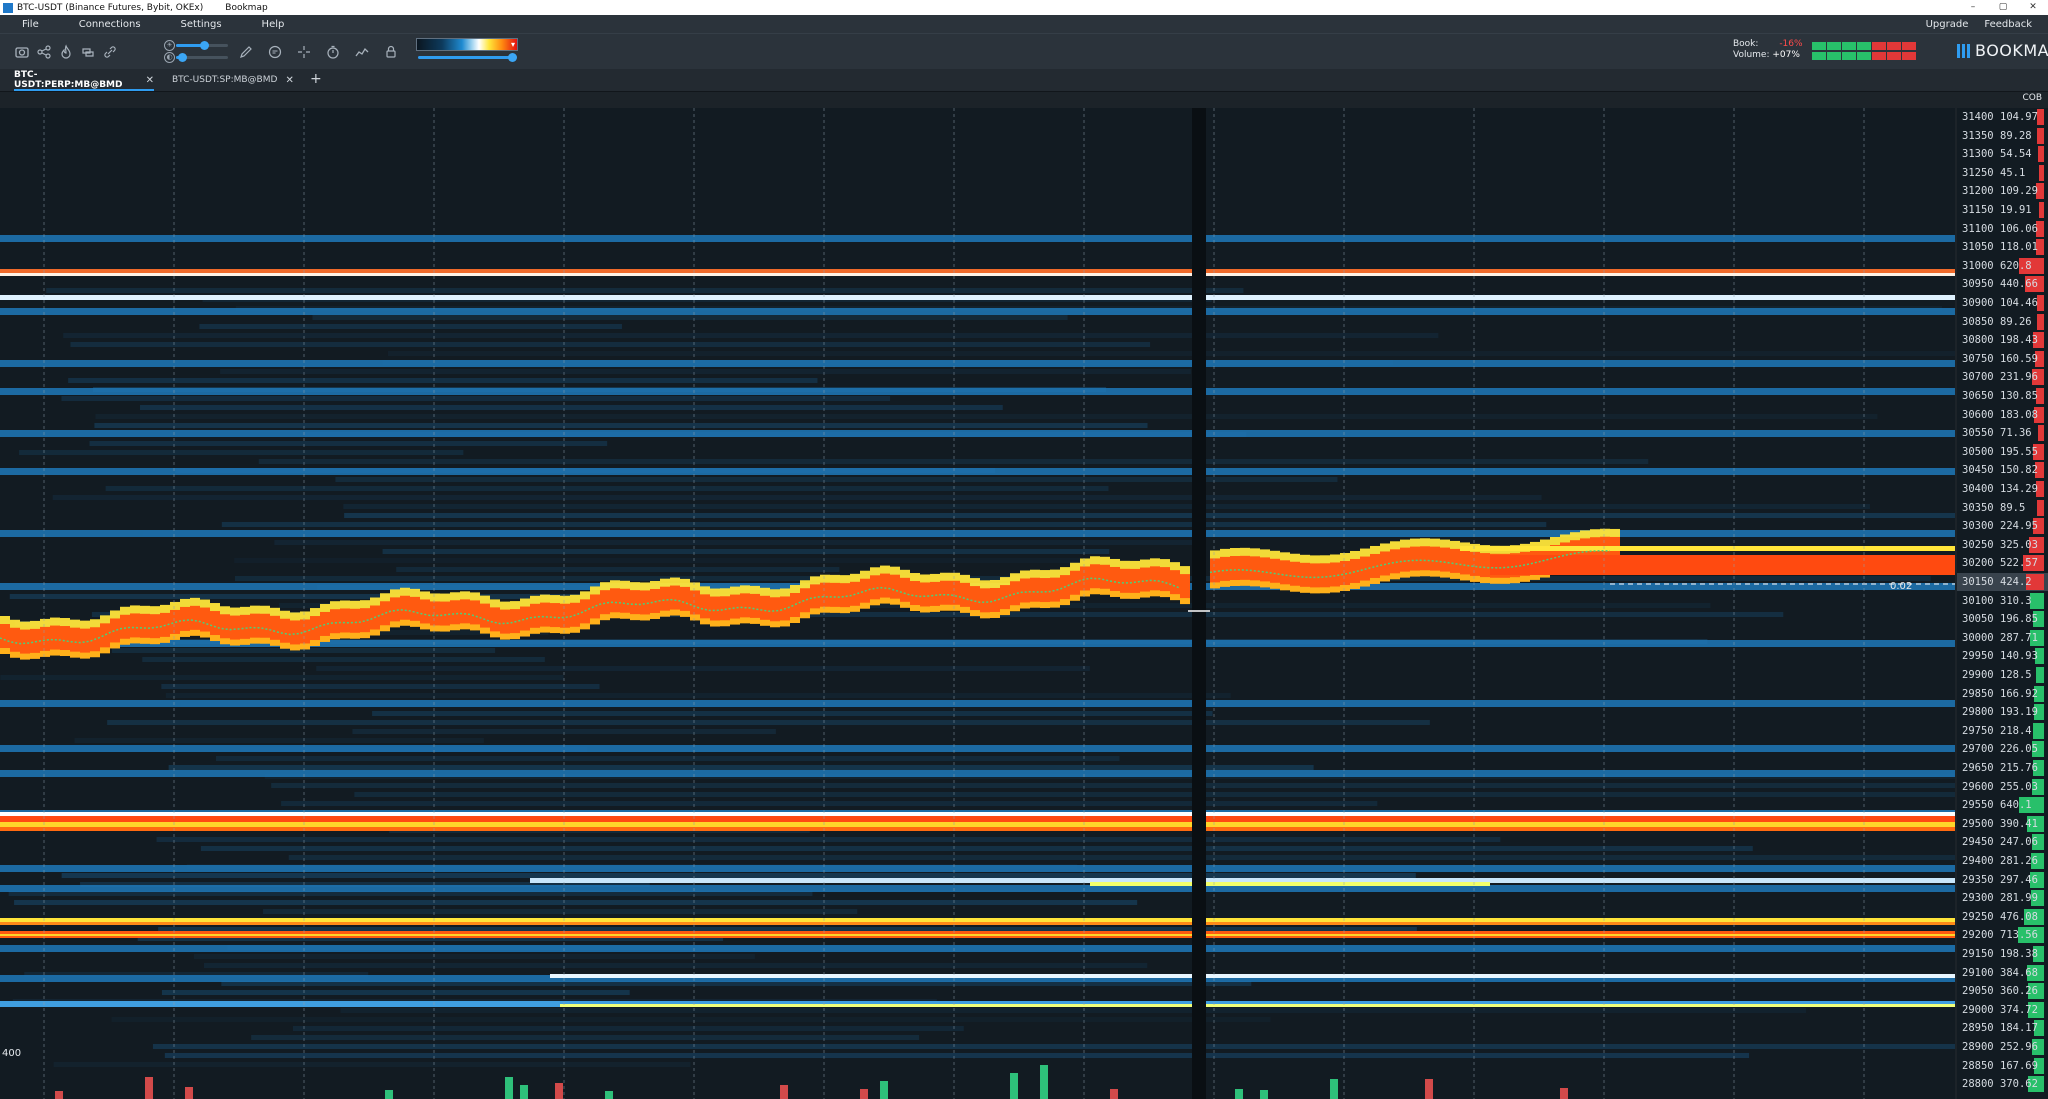  I want to click on ladder-row: 31400 104.97, so click(2002, 117).